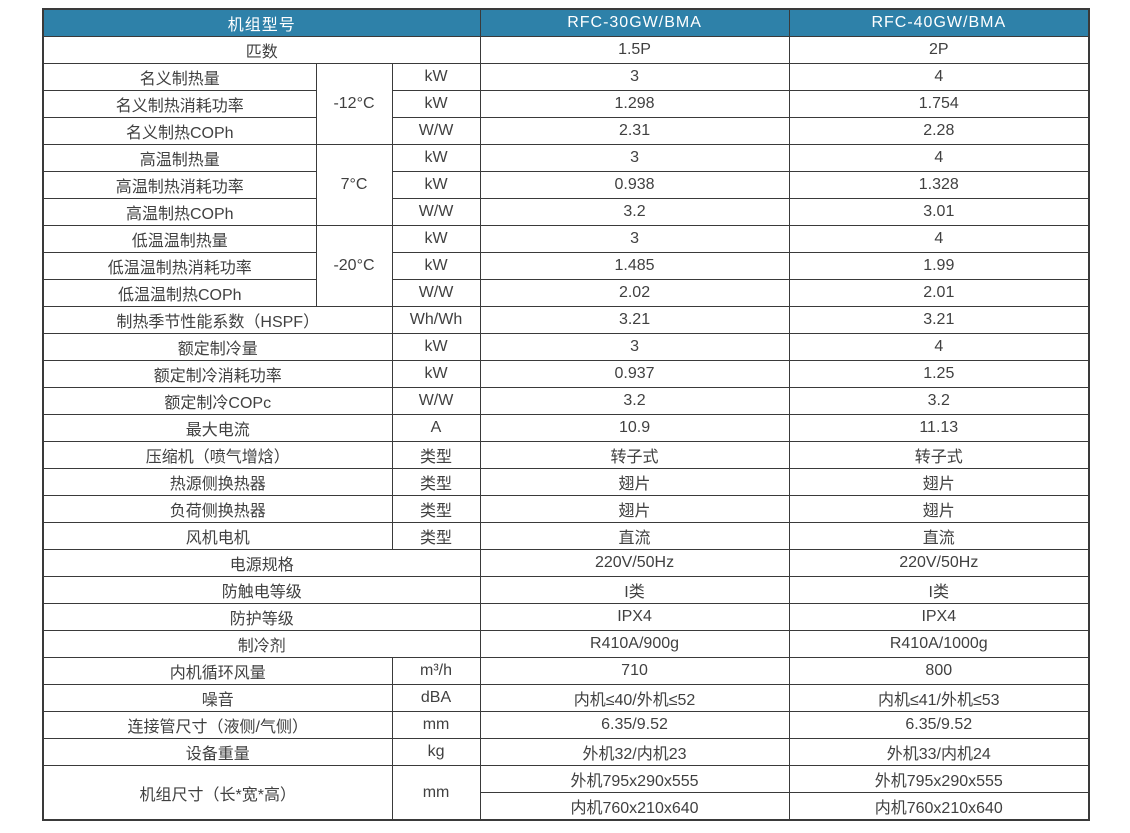  Describe the element at coordinates (217, 428) in the screenshot. I see `row-label-cell: 最大电流` at that location.